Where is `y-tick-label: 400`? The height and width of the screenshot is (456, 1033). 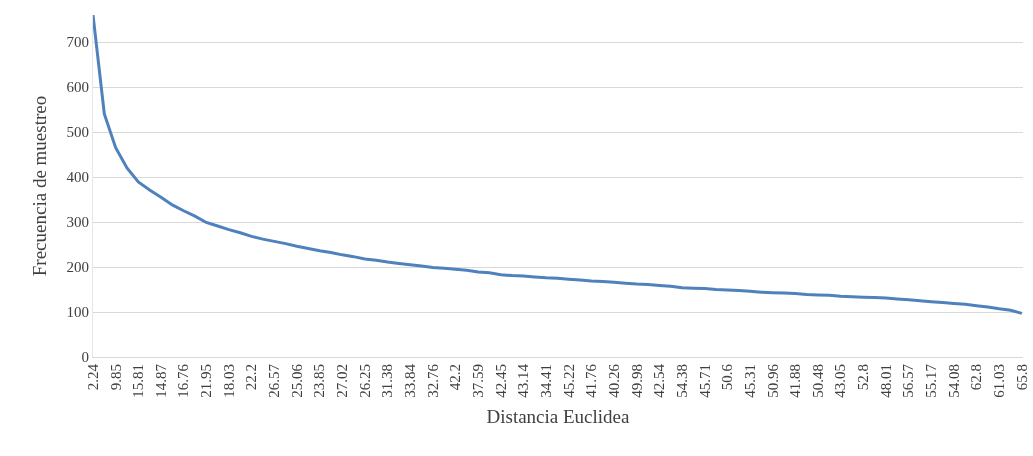
y-tick-label: 400 is located at coordinates (77, 177).